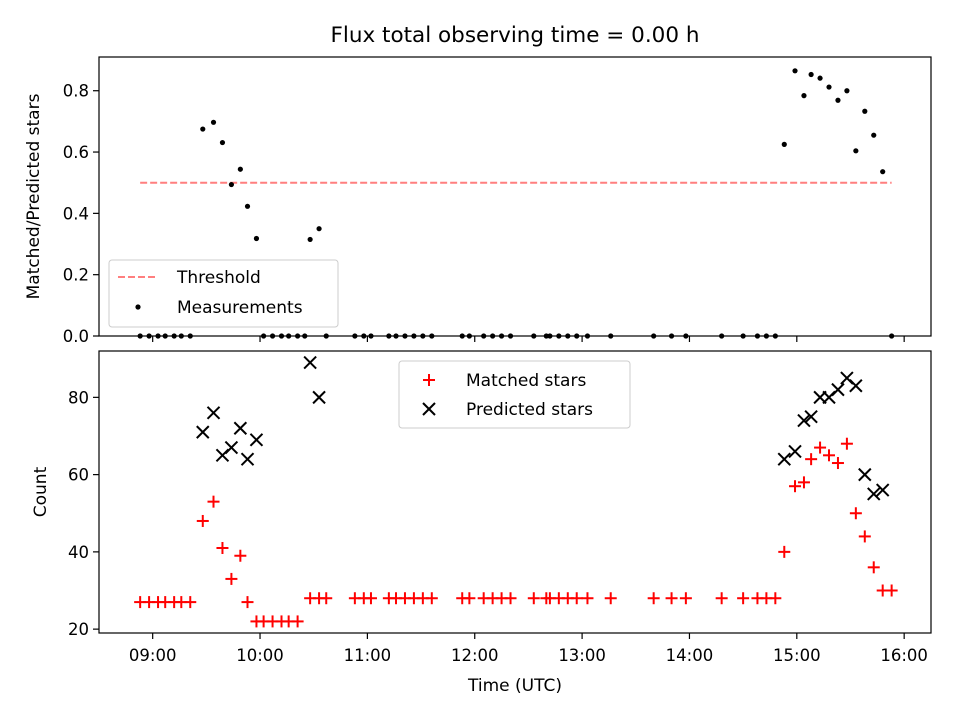 The height and width of the screenshot is (720, 960). What do you see at coordinates (528, 649) in the screenshot?
I see `bottom-x-ticks: 09:00 10:00 11:00 12:00 13:00 14:00 15:00 16:00` at bounding box center [528, 649].